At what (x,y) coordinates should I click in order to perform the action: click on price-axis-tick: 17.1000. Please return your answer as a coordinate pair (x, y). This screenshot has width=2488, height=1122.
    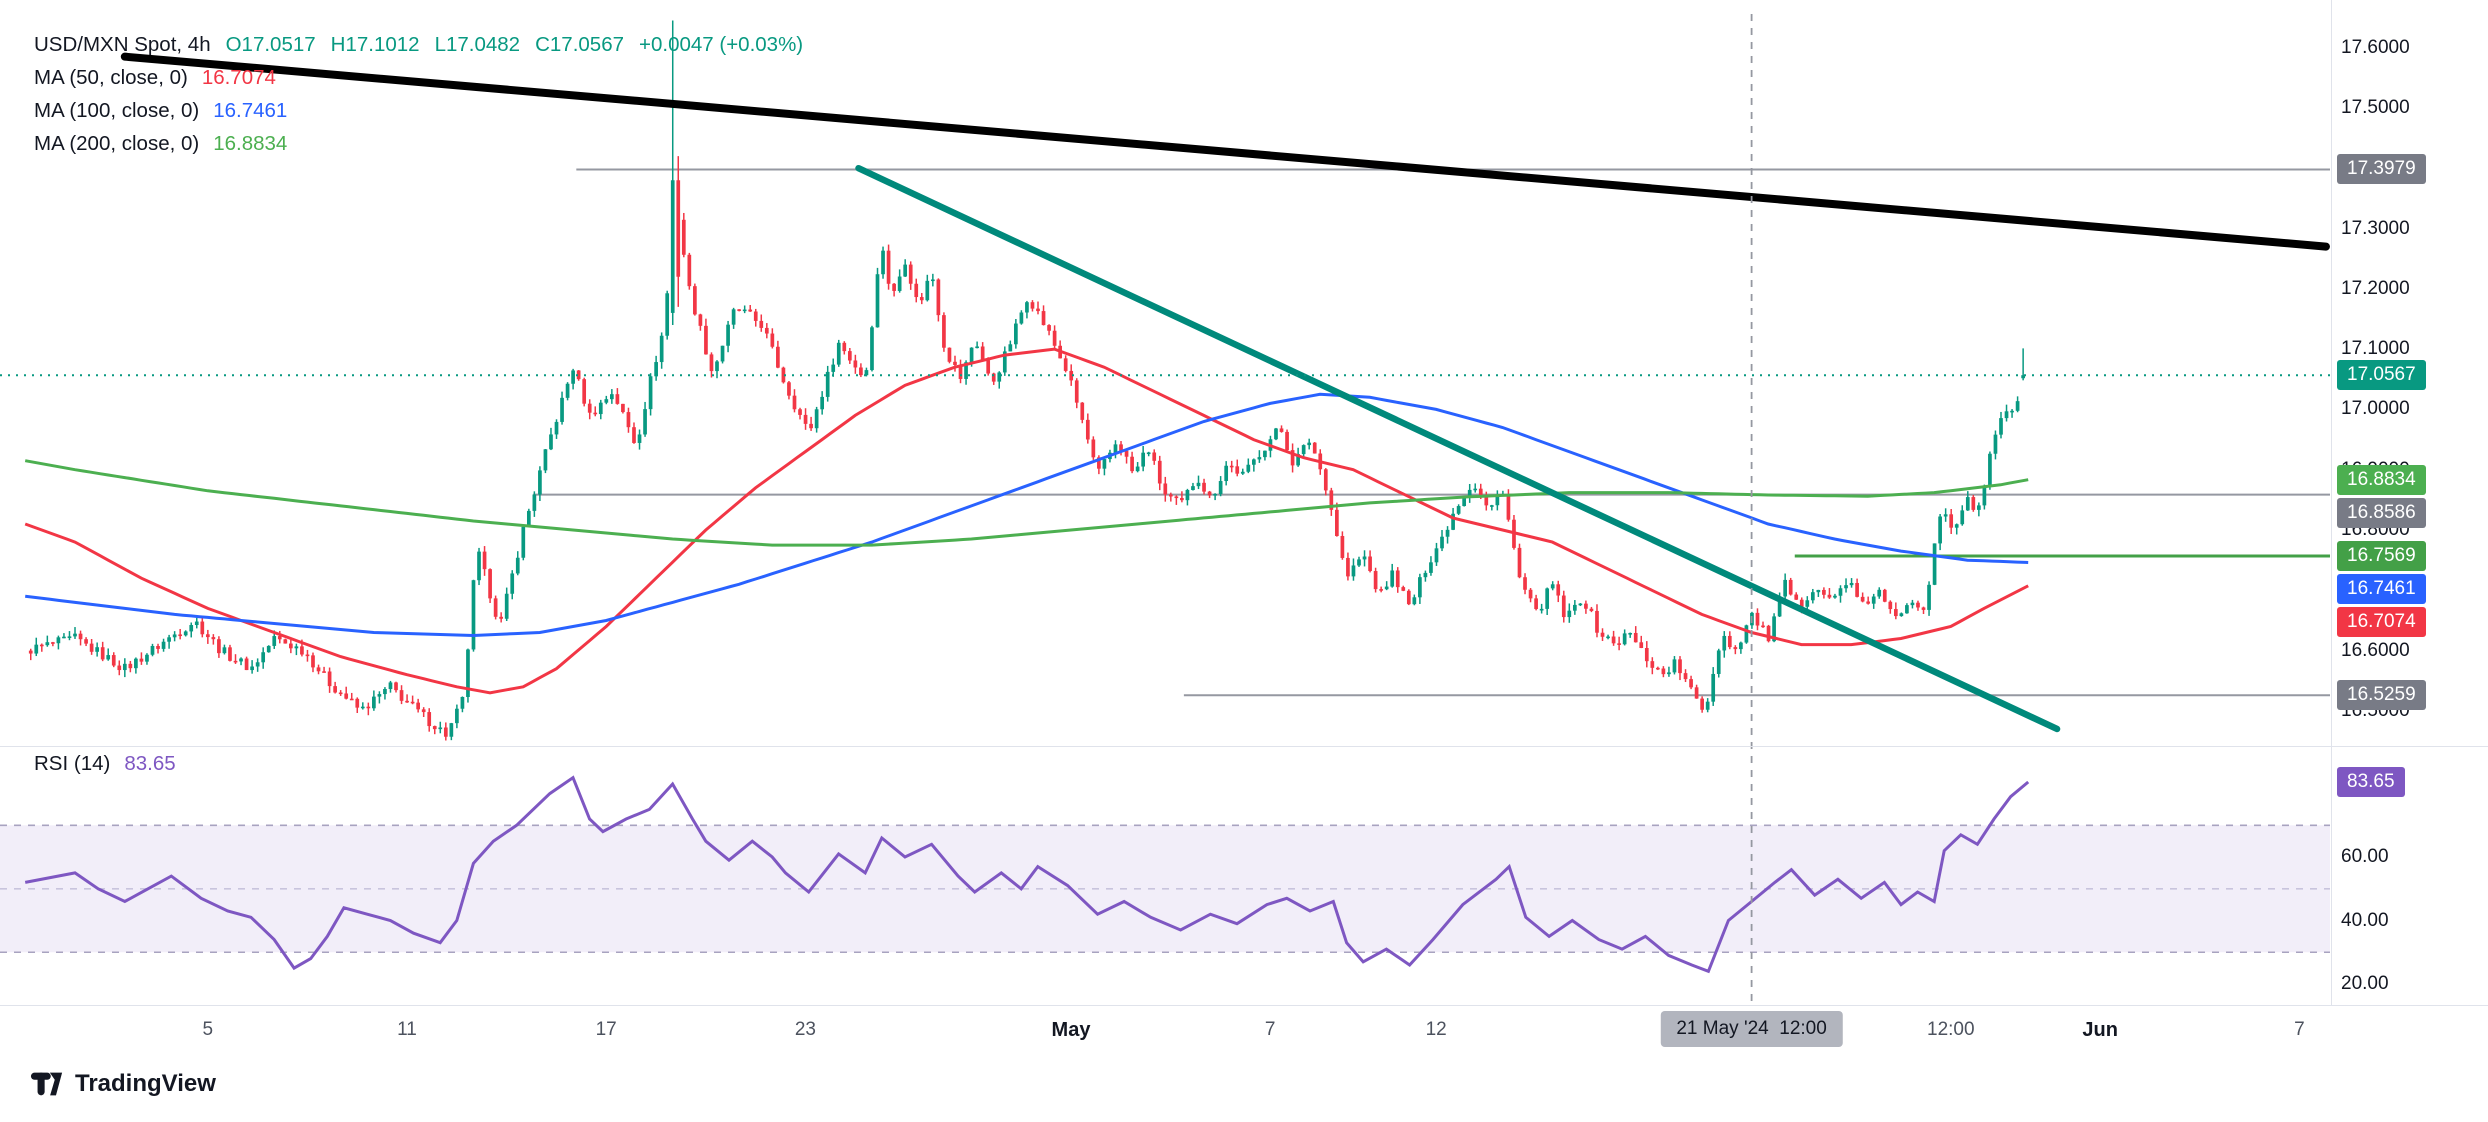
    Looking at the image, I should click on (2375, 349).